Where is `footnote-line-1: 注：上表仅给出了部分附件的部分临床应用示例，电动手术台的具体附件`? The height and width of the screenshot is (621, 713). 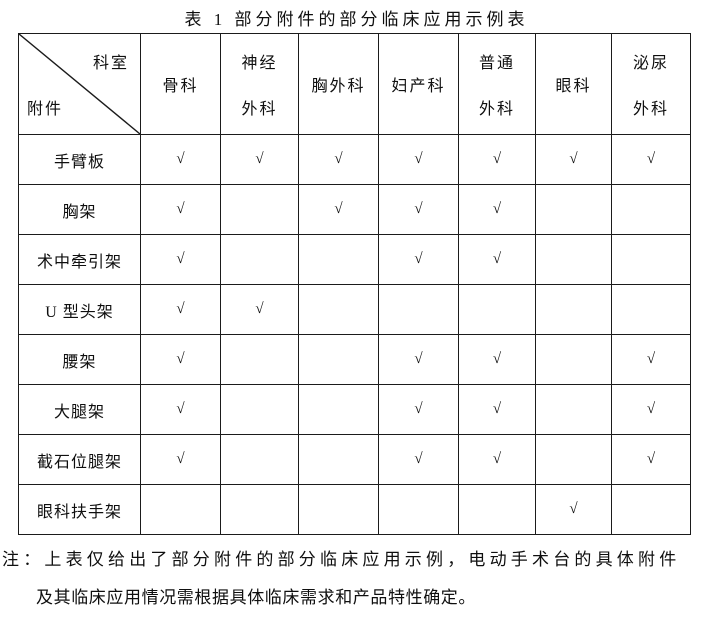 footnote-line-1: 注：上表仅给出了部分附件的部分临床应用示例，电动手术台的具体附件 is located at coordinates (357, 560).